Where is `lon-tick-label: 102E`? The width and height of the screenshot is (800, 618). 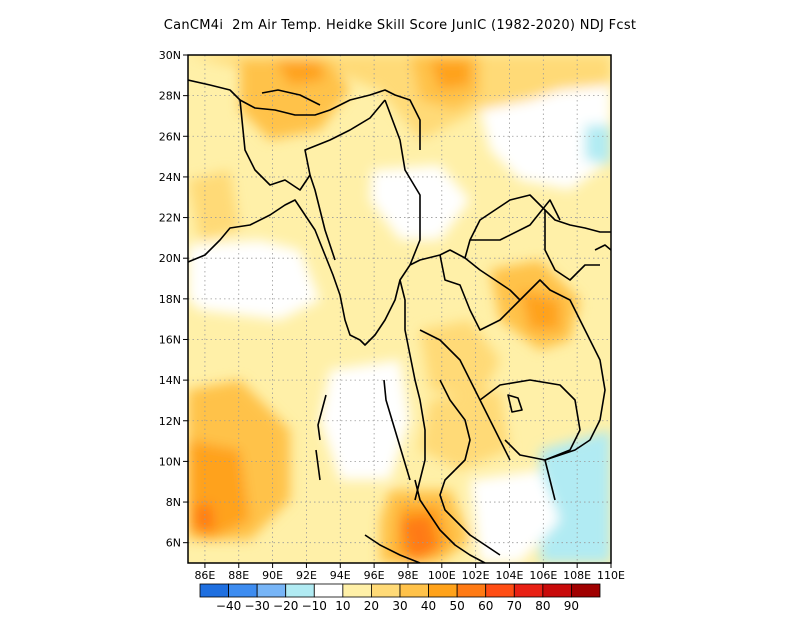 lon-tick-label: 102E is located at coordinates (476, 575).